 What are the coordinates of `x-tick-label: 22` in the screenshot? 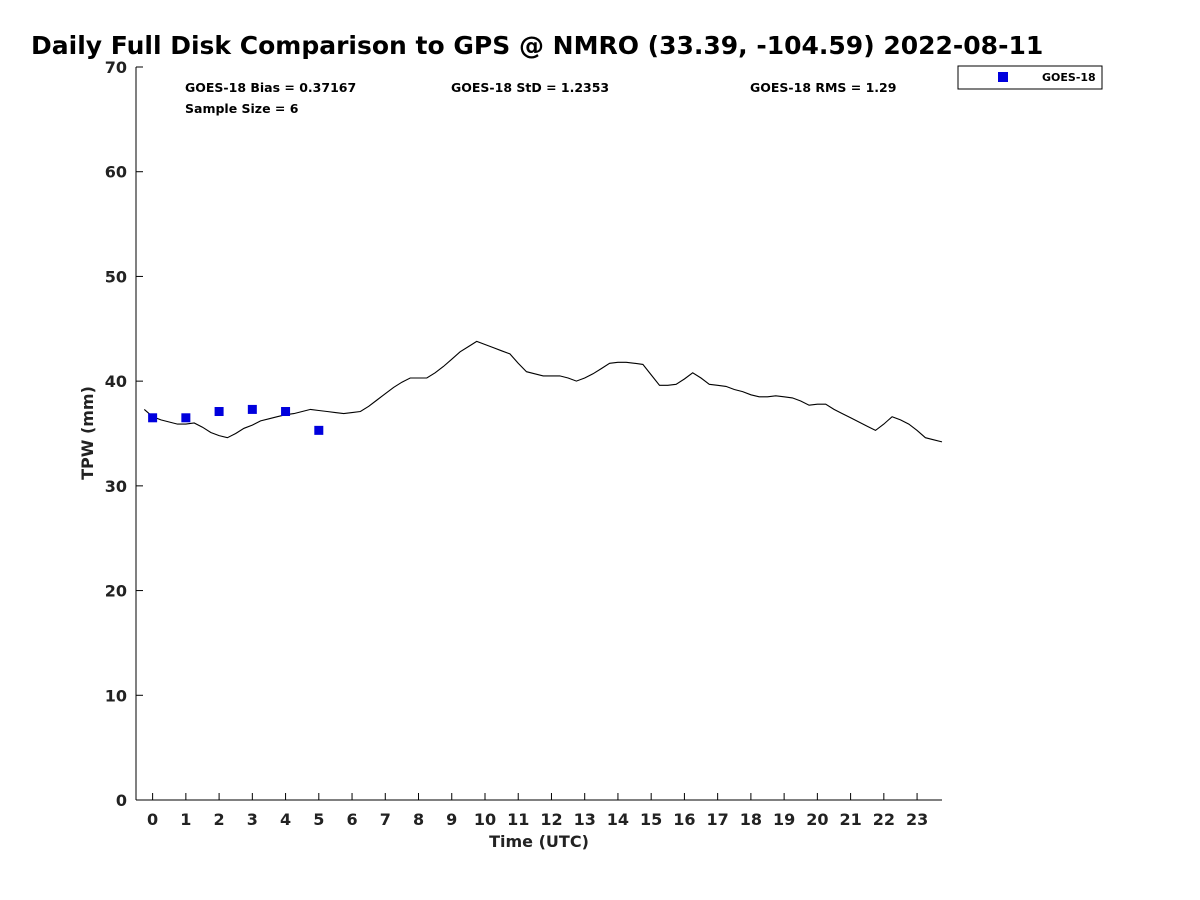 It's located at (884, 819).